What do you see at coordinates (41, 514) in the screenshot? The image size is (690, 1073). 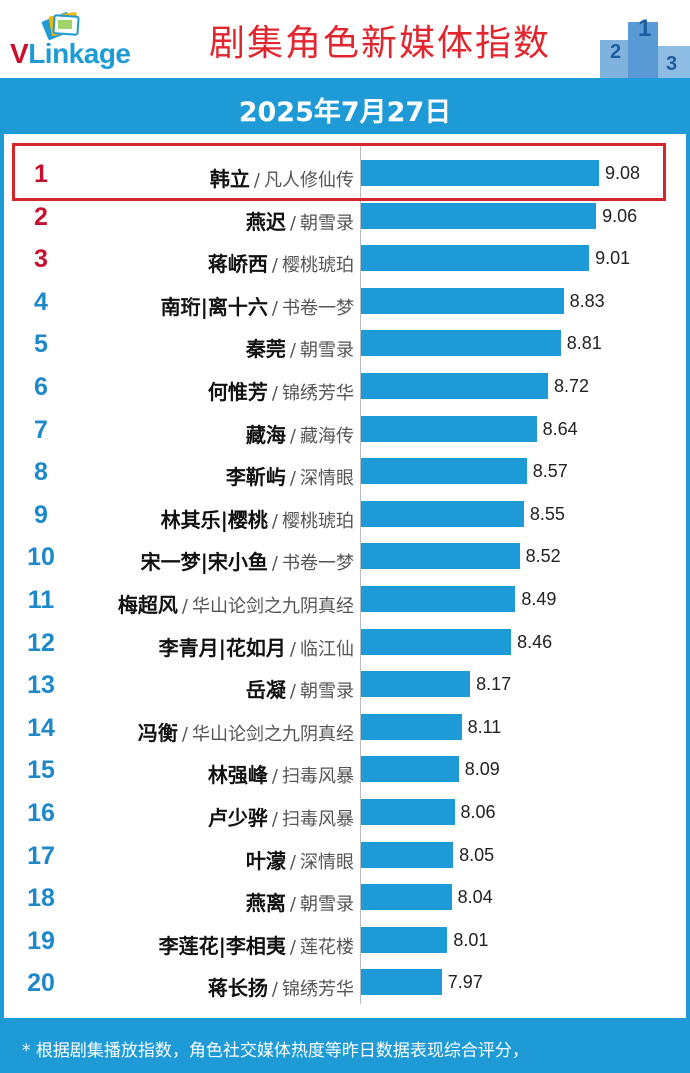 I see `rank-number: 9` at bounding box center [41, 514].